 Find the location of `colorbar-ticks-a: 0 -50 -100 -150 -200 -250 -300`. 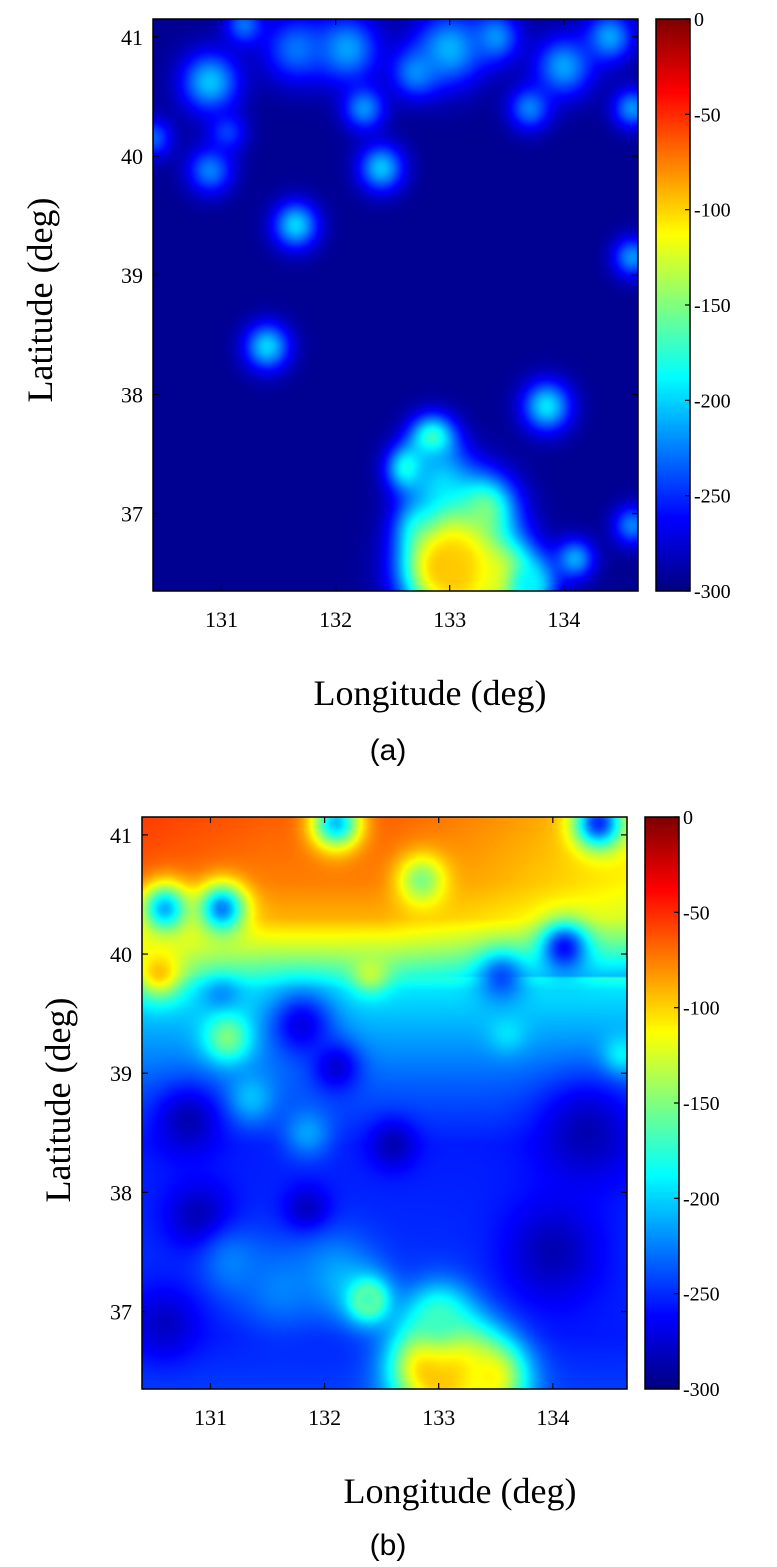

colorbar-ticks-a: 0 -50 -100 -150 -200 -250 -300 is located at coordinates (708, 306).